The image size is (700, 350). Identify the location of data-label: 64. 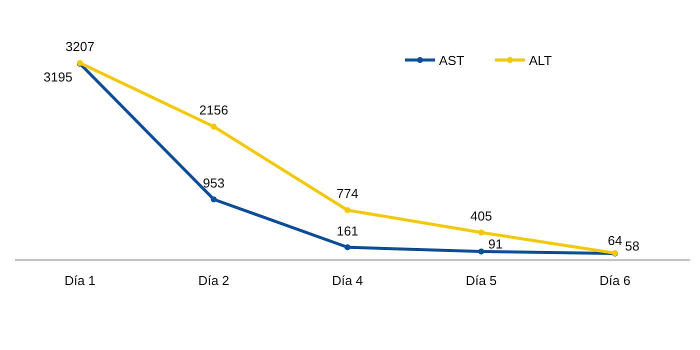
(615, 240).